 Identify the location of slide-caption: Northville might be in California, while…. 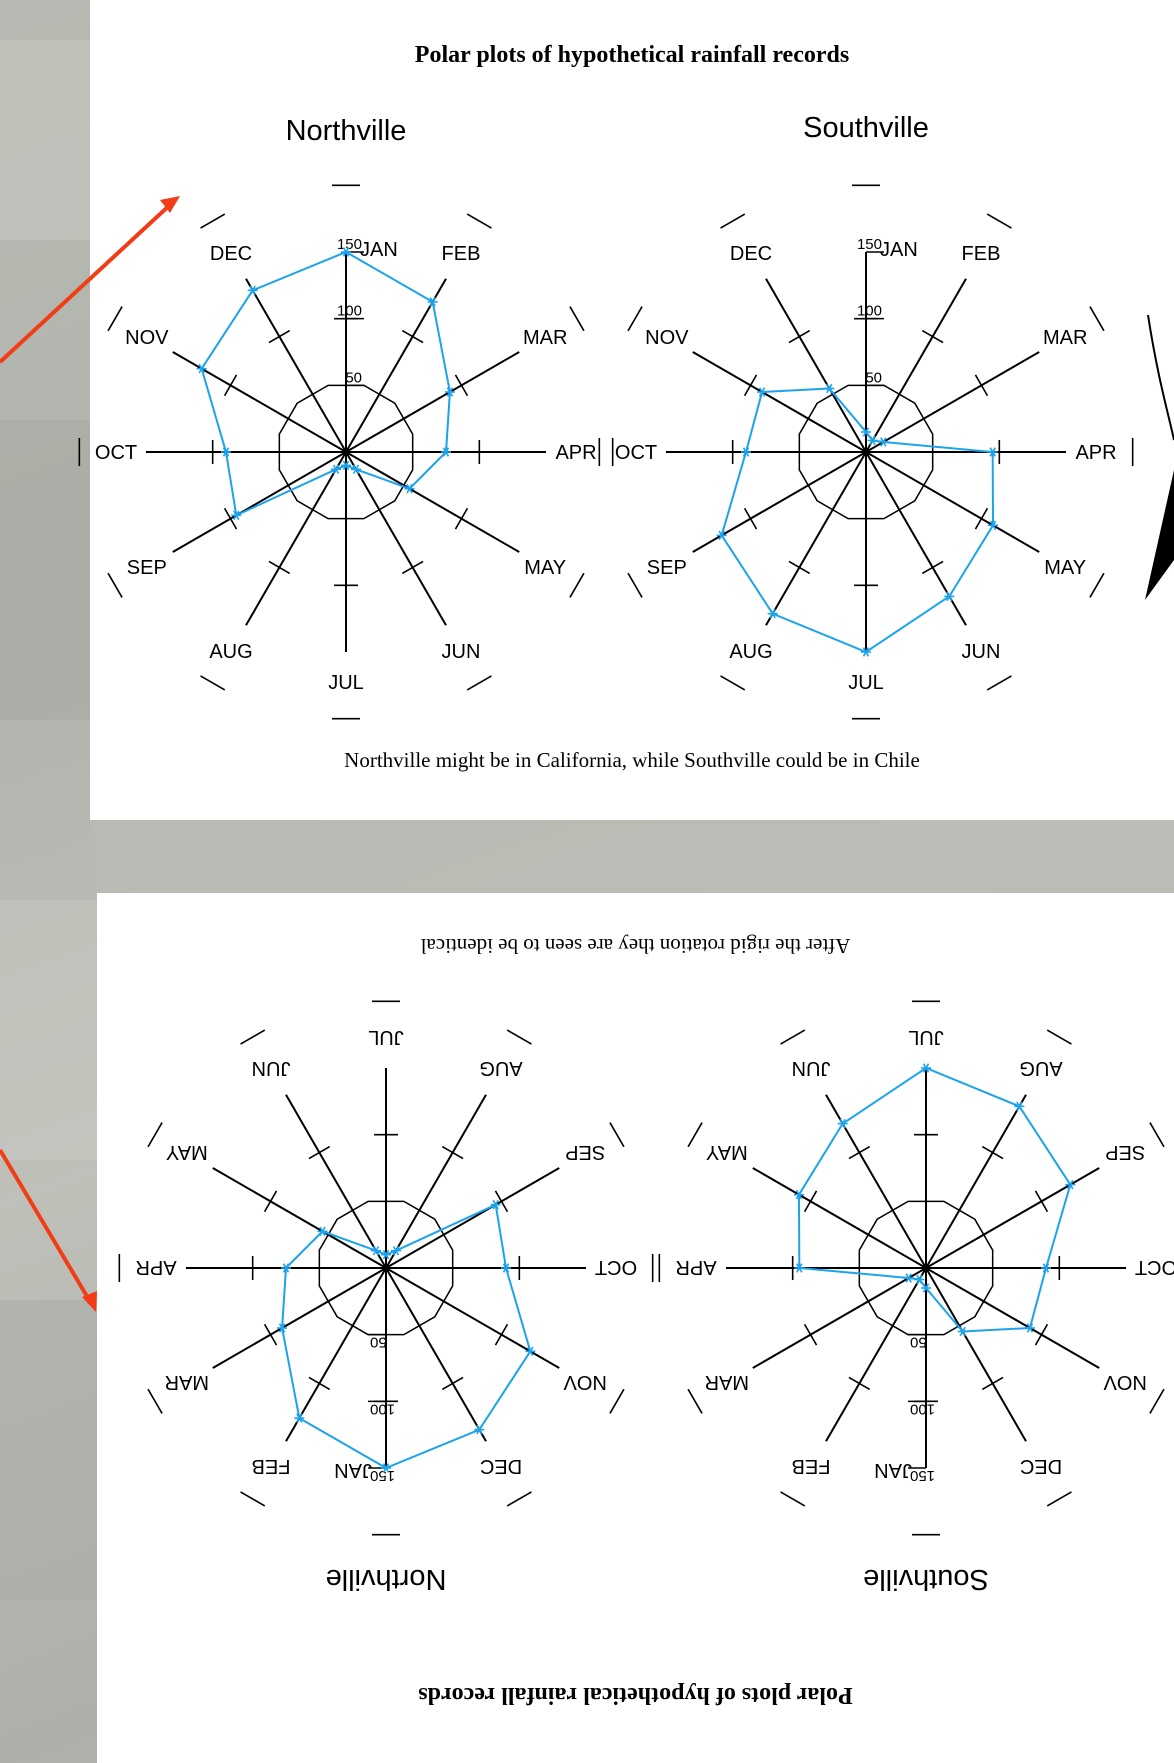
(632, 760).